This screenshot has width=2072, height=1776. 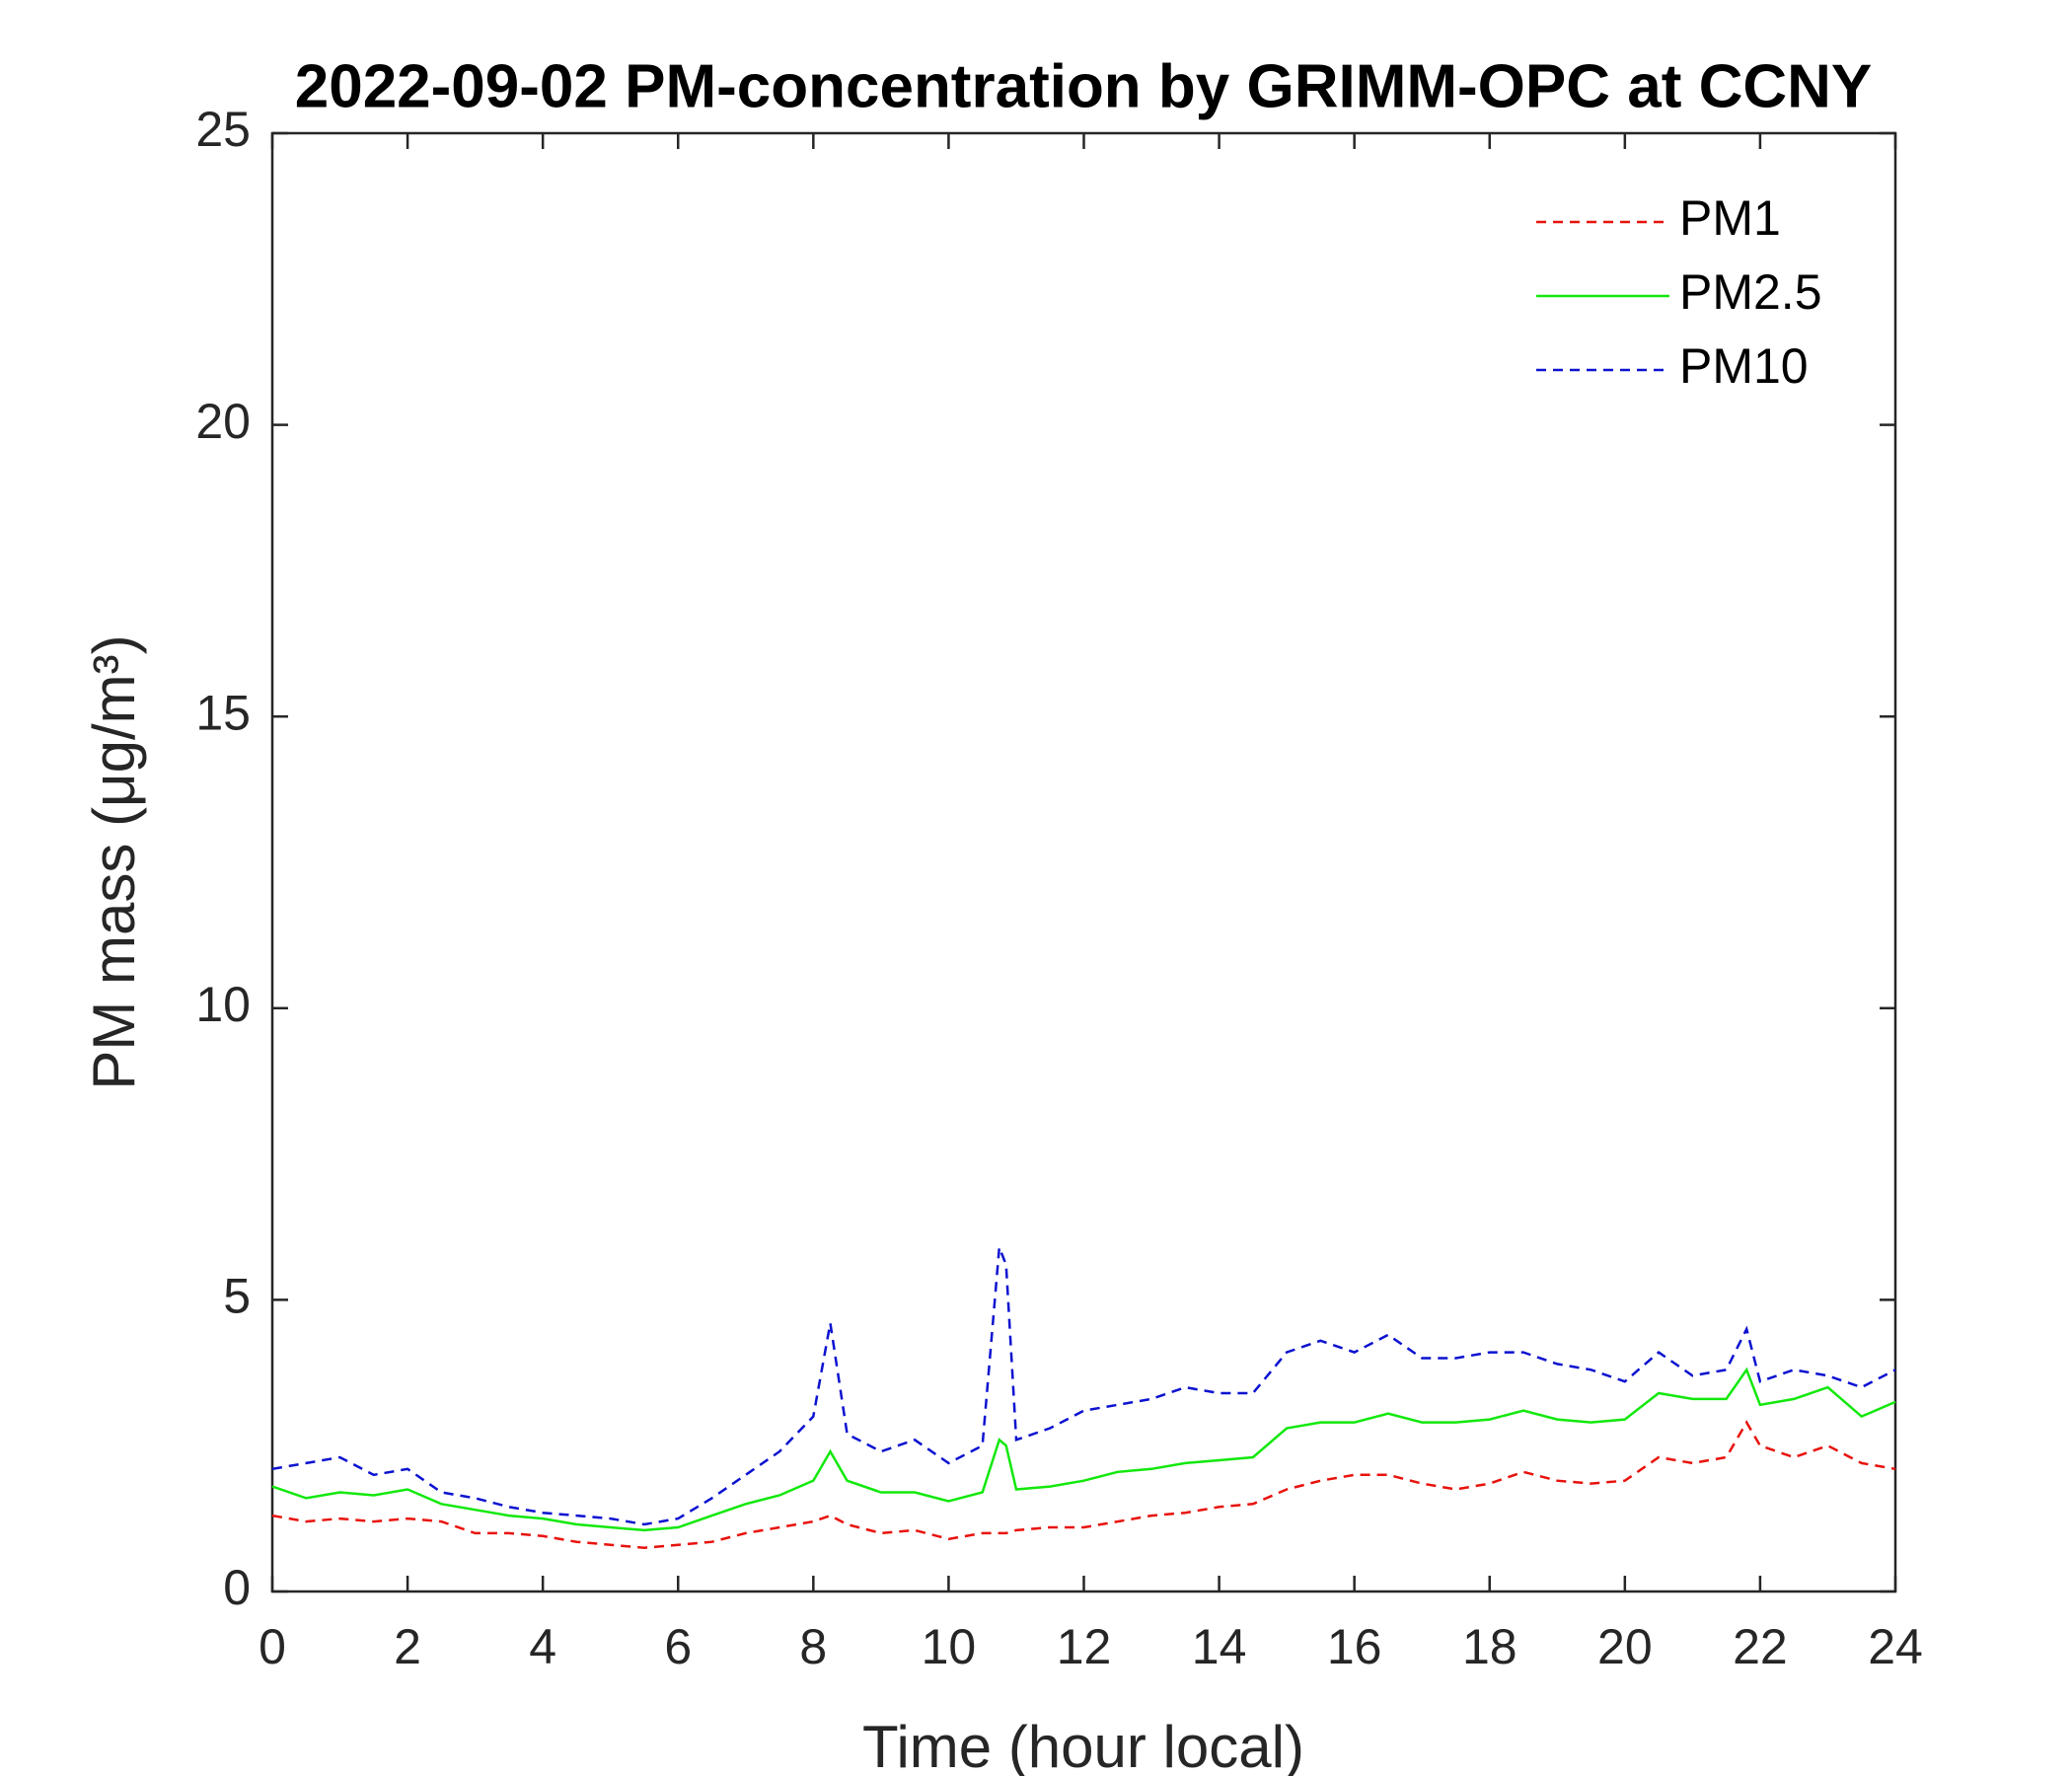 What do you see at coordinates (1219, 1647) in the screenshot?
I see `x-tick-label: 14` at bounding box center [1219, 1647].